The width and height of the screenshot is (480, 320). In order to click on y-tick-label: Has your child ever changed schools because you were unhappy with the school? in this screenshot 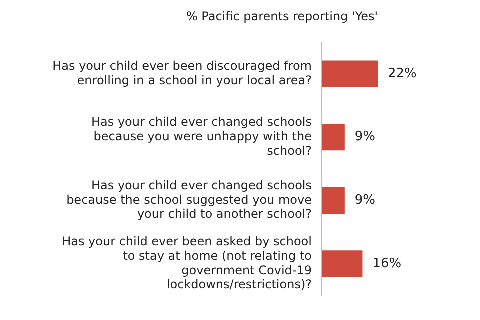, I will do `click(202, 136)`.